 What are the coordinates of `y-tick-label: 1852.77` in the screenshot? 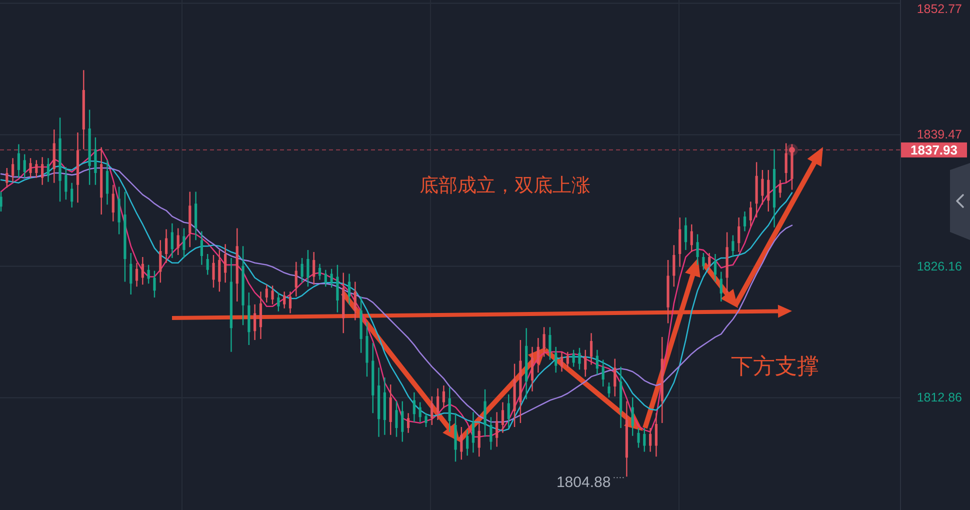 It's located at (939, 9).